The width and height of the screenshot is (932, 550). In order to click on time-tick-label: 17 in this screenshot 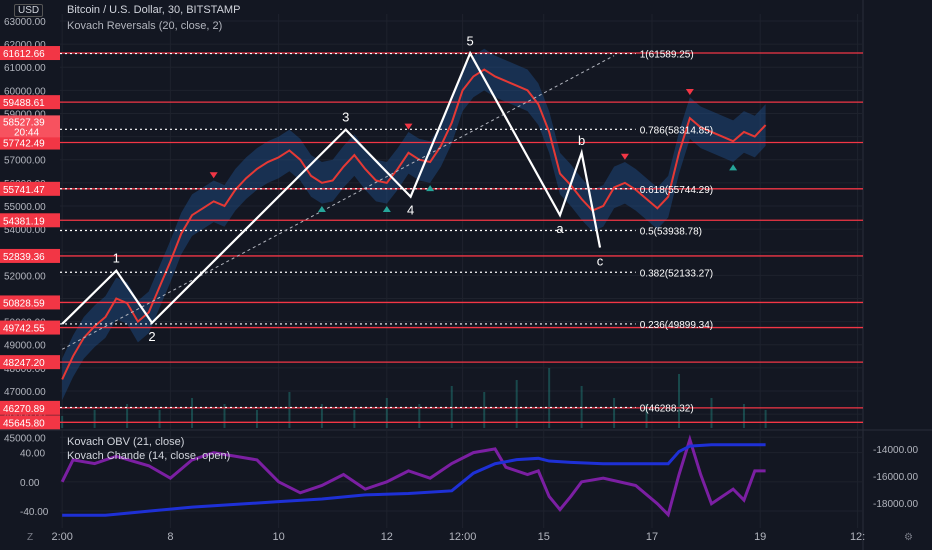, I will do `click(652, 537)`.